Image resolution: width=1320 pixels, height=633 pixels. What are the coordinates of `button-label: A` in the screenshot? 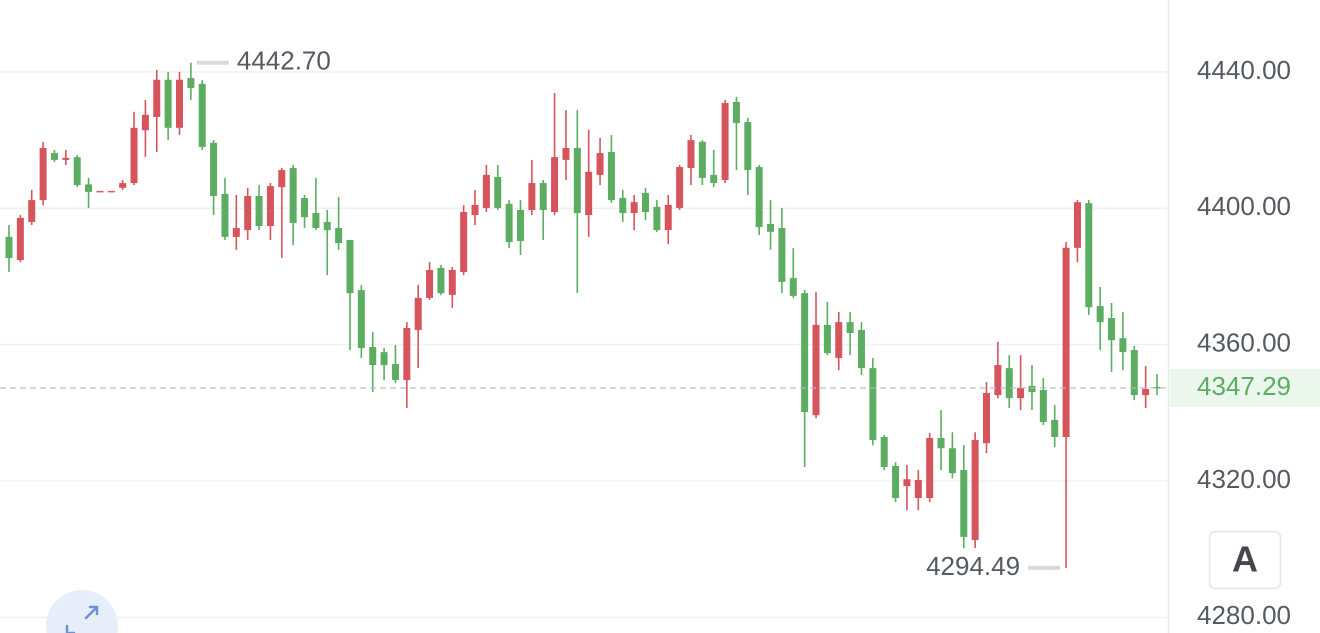 It's located at (1245, 559).